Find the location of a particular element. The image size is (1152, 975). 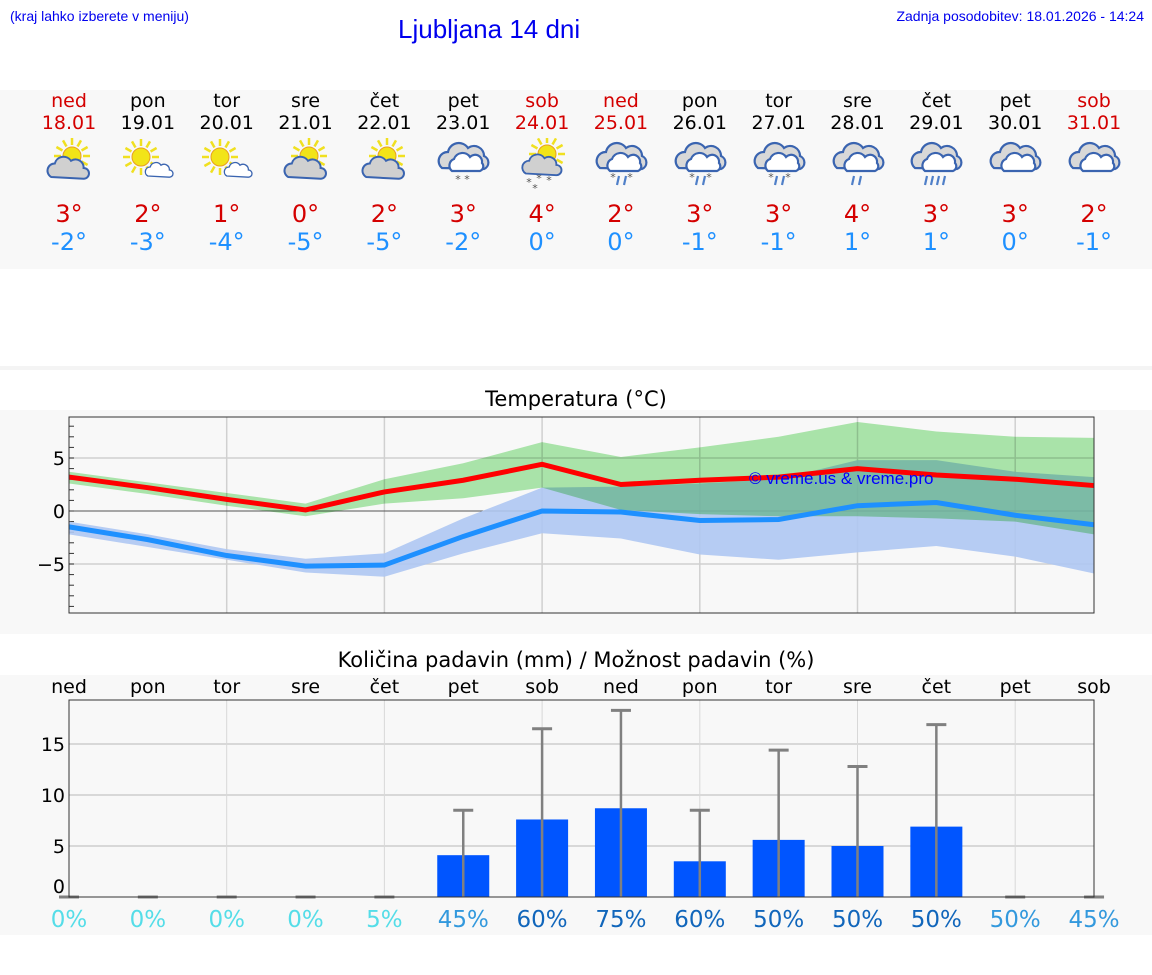

precip-probability-label: 45% is located at coordinates (1093, 920).